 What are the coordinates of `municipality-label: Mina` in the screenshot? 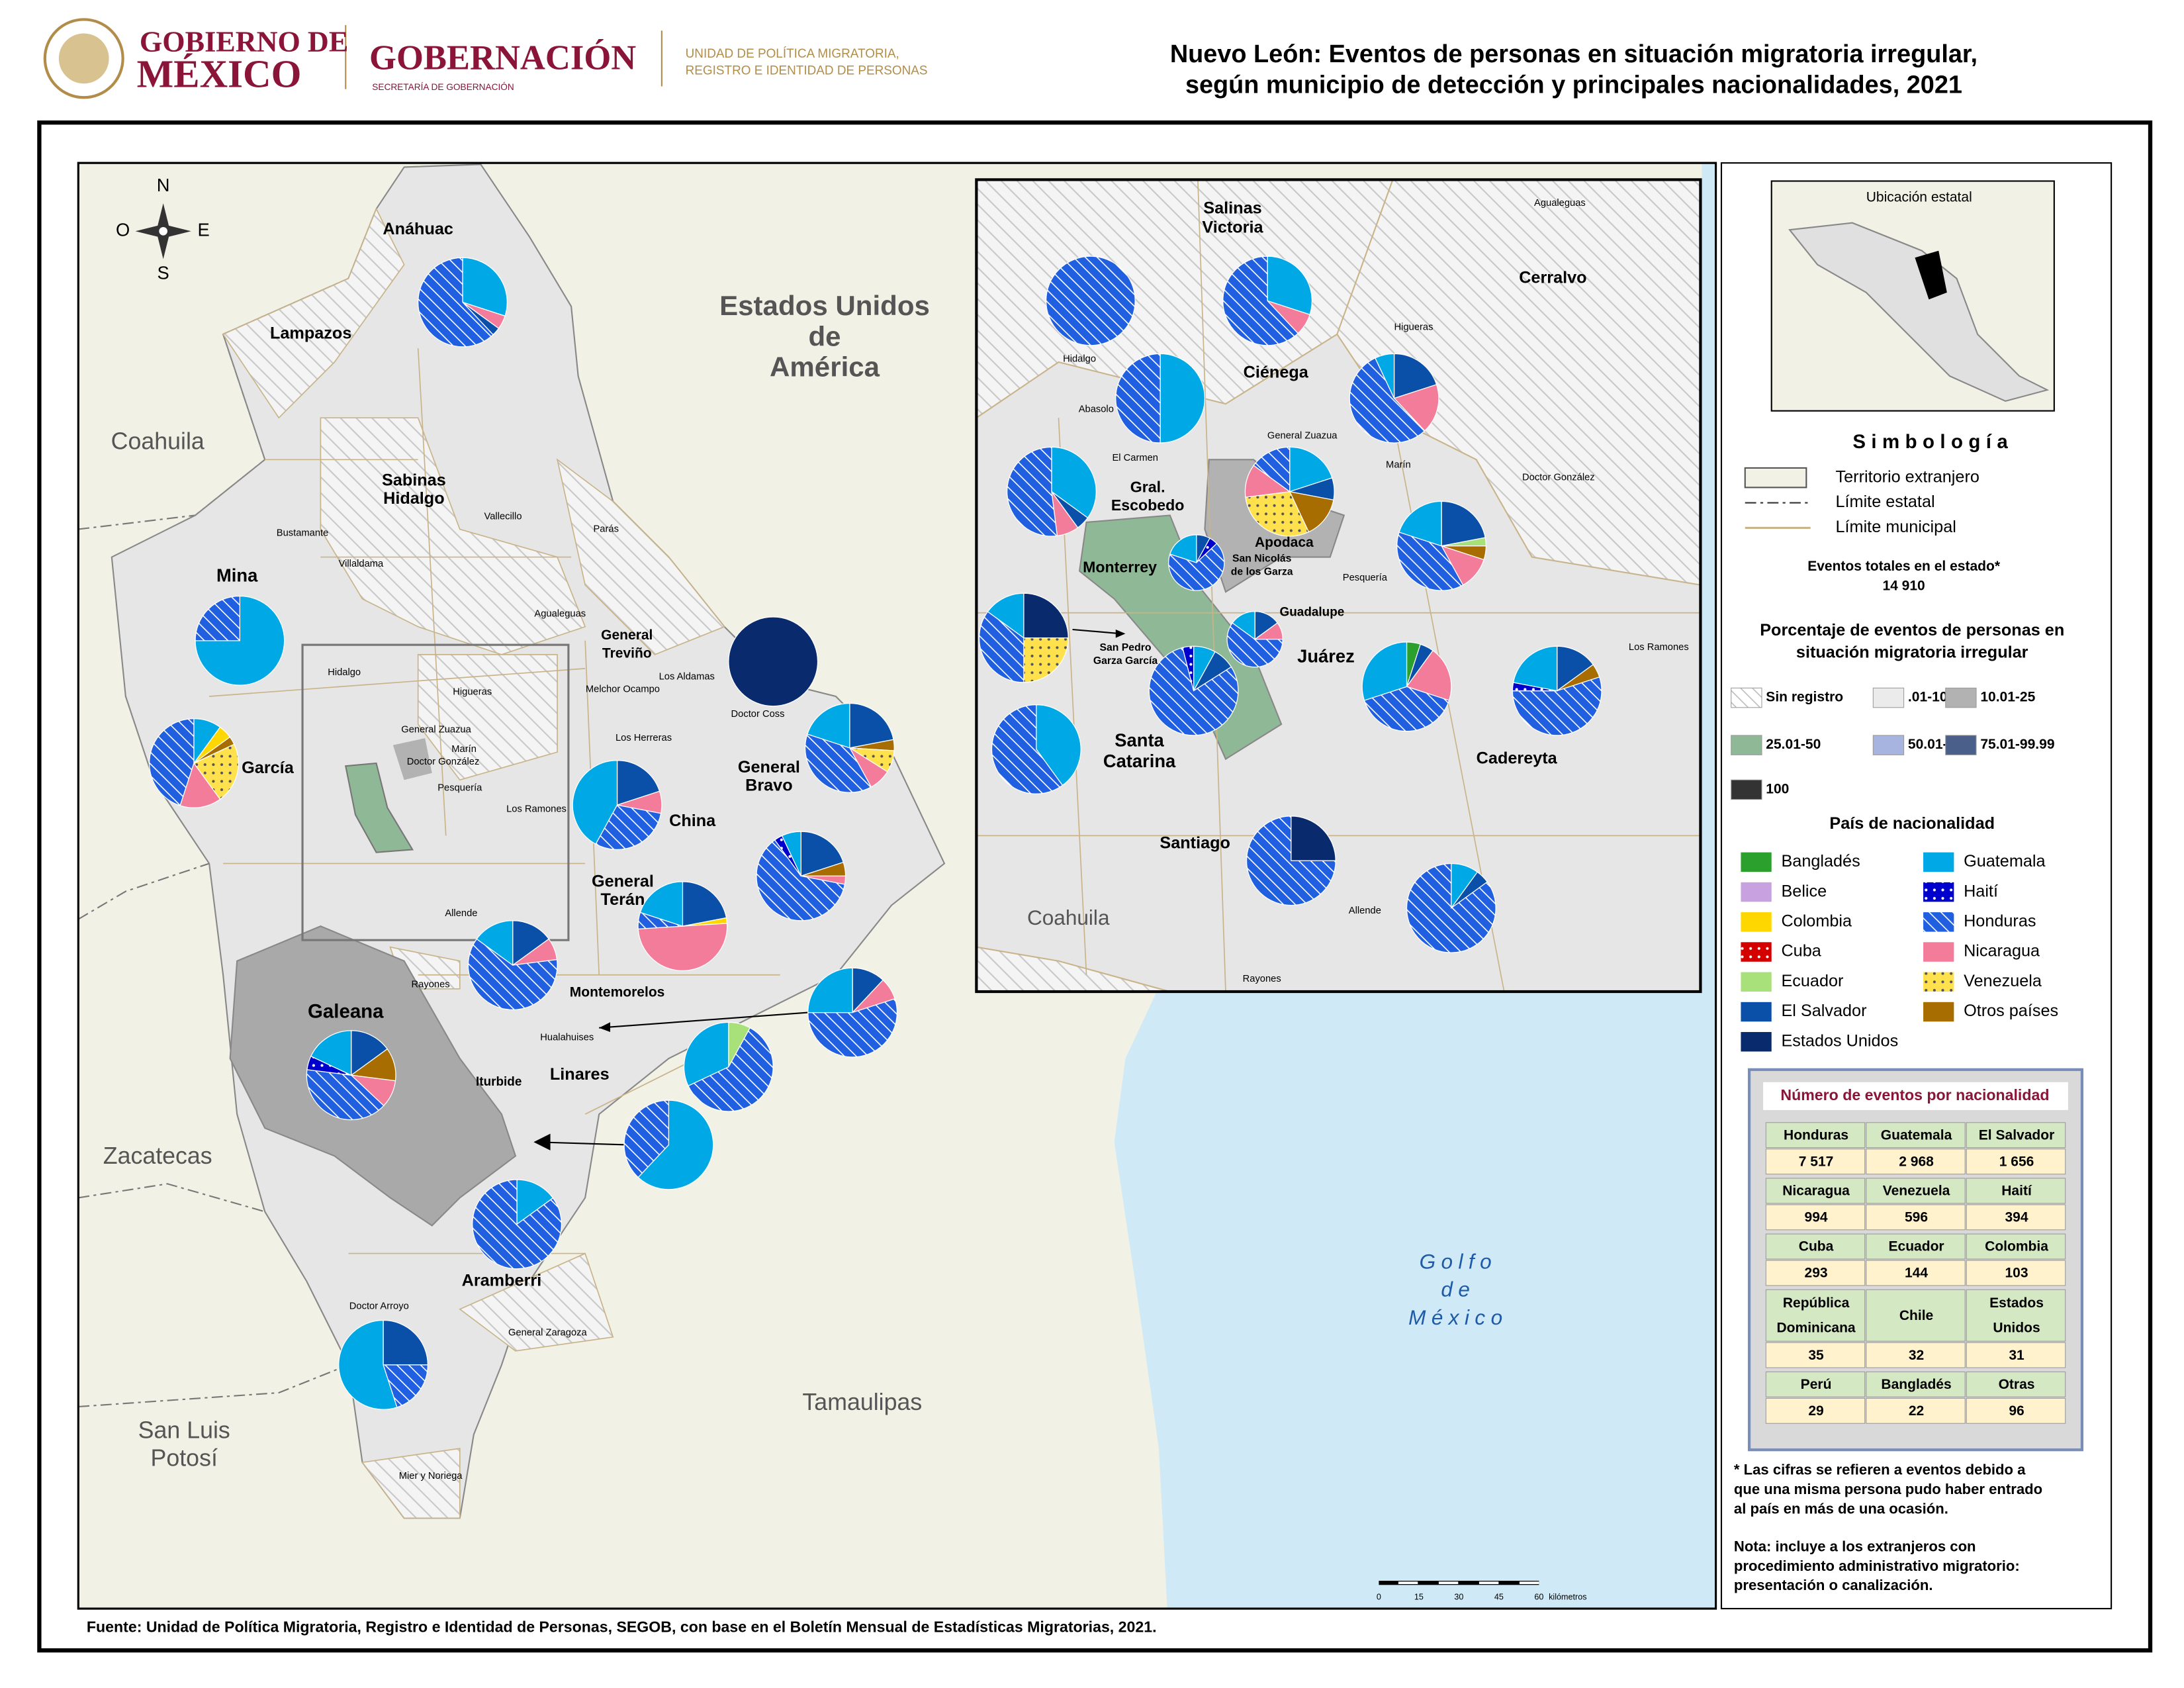 It's located at (237, 575).